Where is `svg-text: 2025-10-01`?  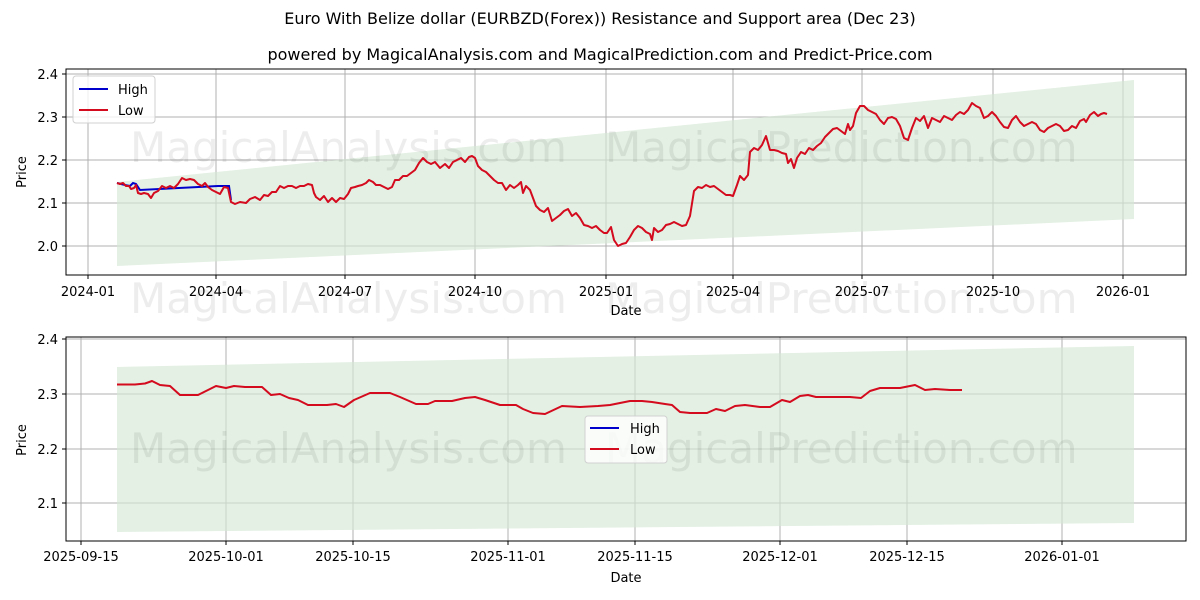
svg-text: 2025-10-01 is located at coordinates (226, 557).